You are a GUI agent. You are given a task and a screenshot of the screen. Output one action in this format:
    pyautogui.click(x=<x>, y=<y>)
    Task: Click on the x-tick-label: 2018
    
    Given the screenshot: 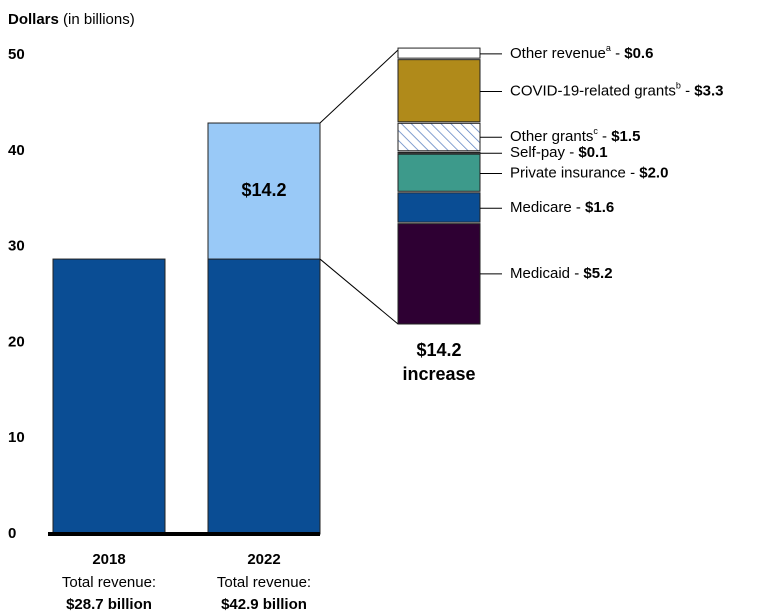 What is the action you would take?
    pyautogui.click(x=108, y=559)
    